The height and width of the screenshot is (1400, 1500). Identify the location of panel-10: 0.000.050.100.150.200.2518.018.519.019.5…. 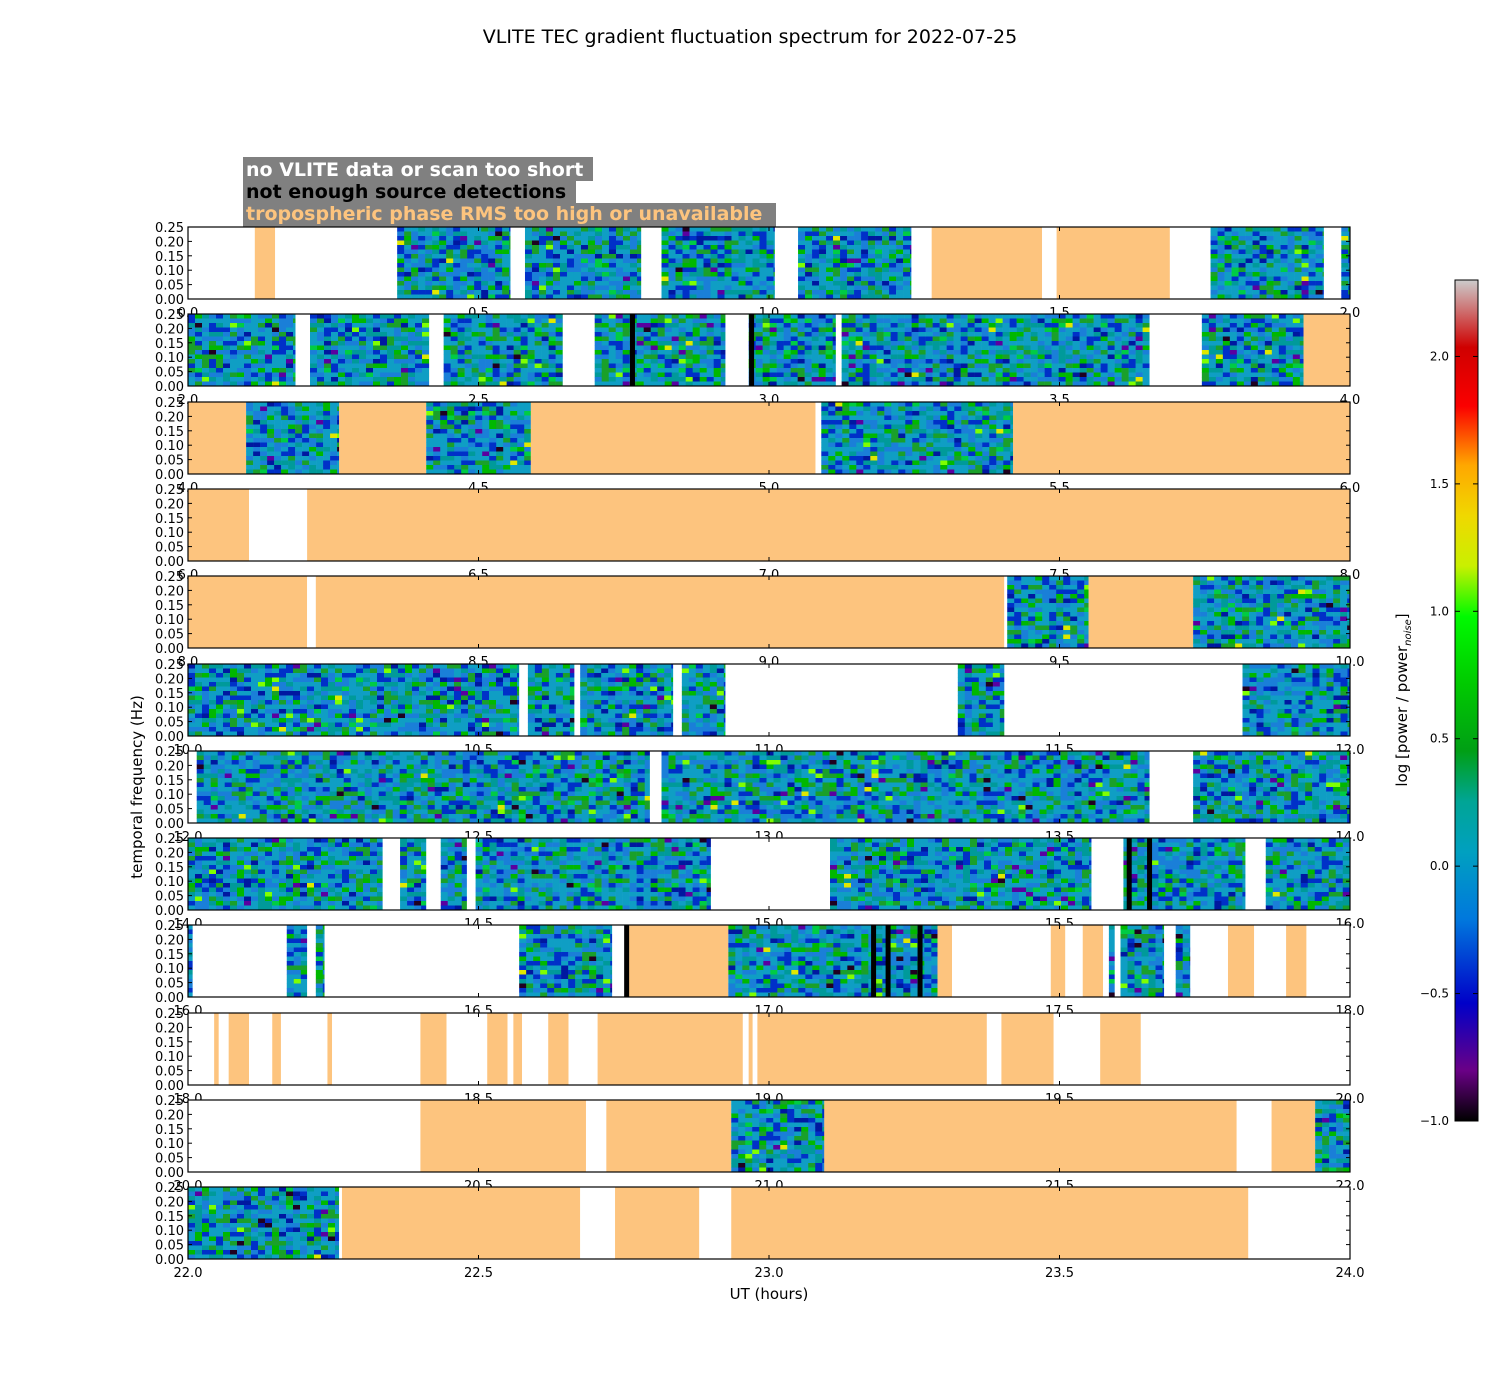
(759, 1057).